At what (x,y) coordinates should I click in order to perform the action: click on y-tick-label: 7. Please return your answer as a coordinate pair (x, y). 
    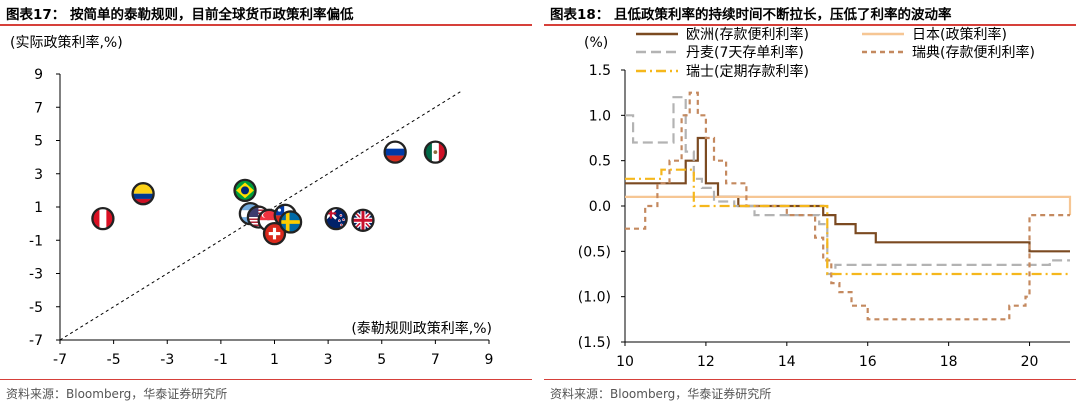
    Looking at the image, I should click on (38, 108).